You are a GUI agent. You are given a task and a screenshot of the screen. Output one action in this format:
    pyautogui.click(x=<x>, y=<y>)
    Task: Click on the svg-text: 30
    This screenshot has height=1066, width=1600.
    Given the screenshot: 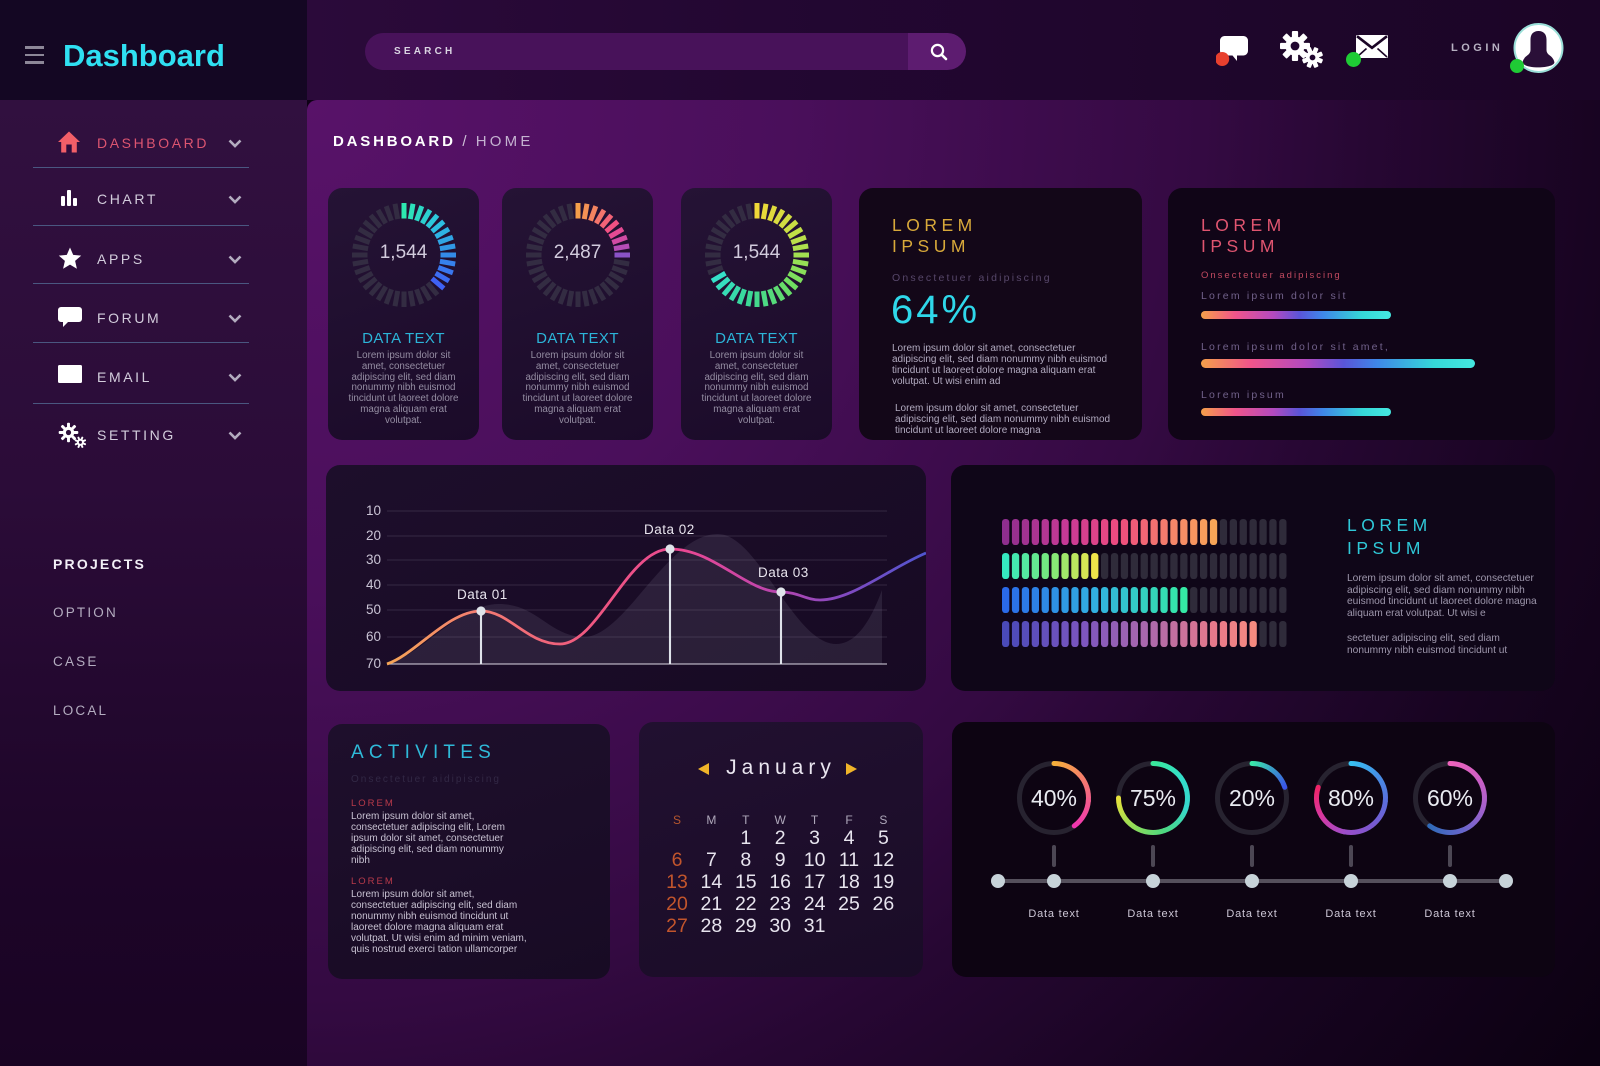 What is the action you would take?
    pyautogui.click(x=373, y=559)
    